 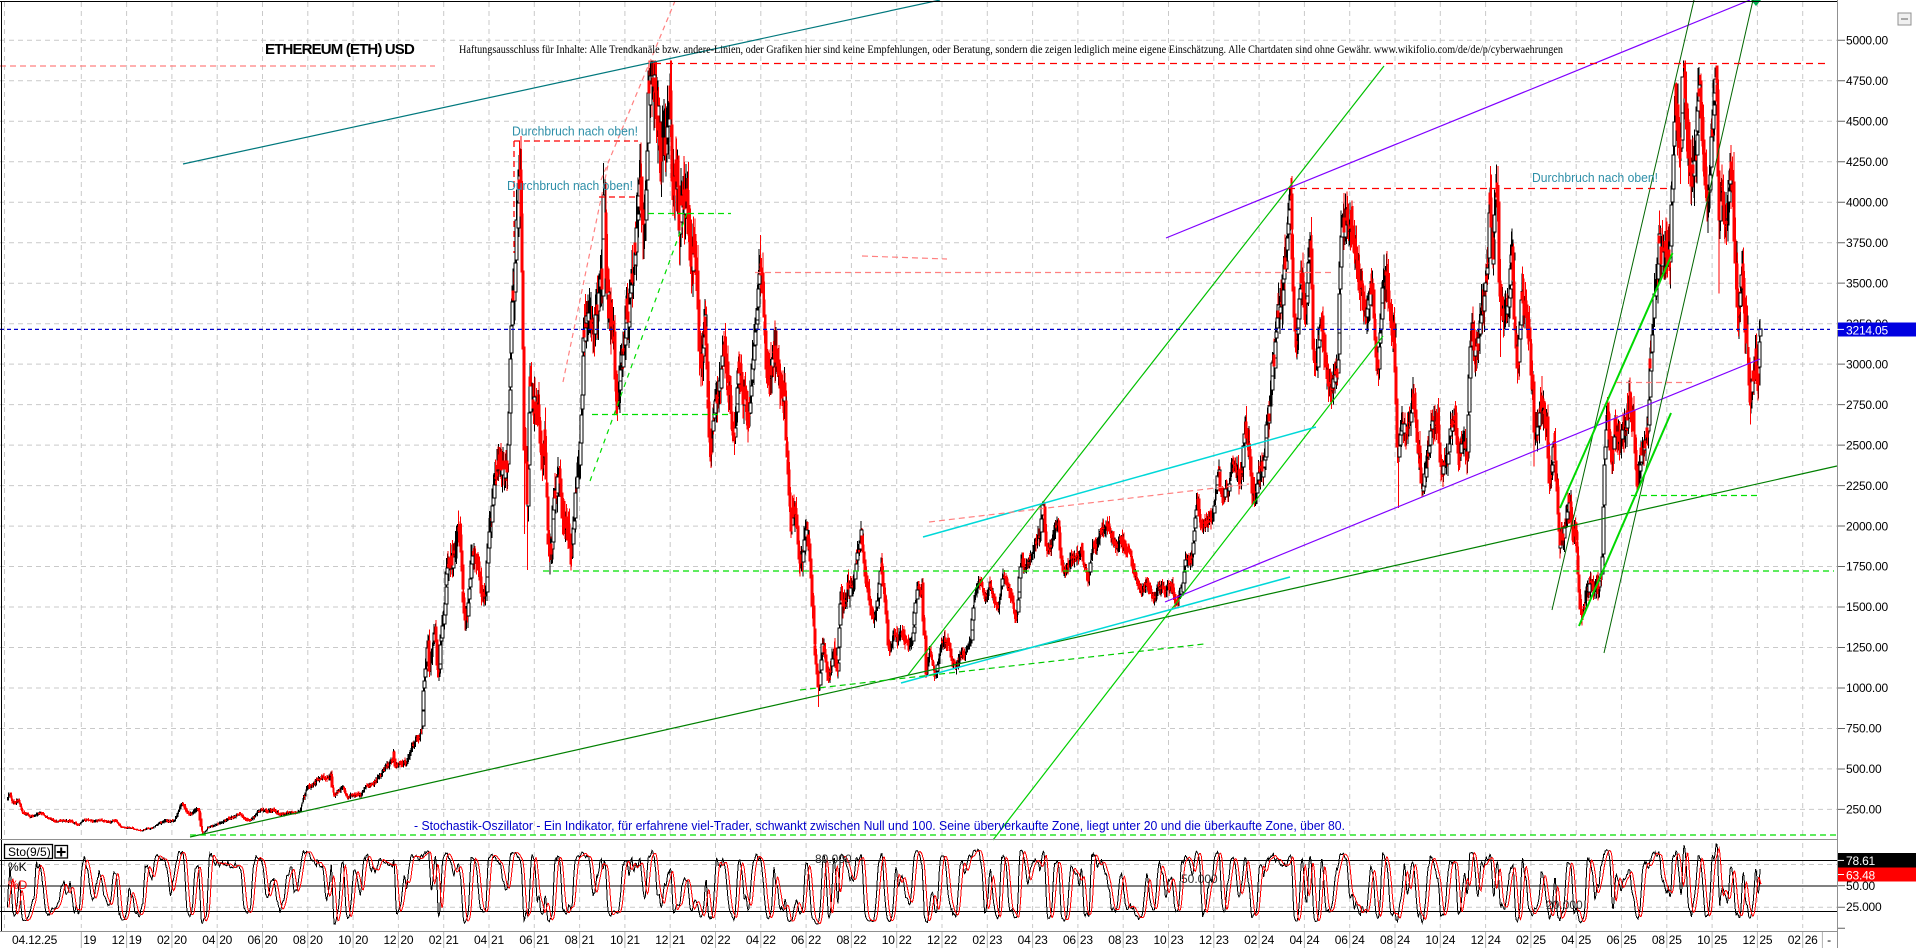 What do you see at coordinates (1861, 886) in the screenshot?
I see `svg-text: 50.00` at bounding box center [1861, 886].